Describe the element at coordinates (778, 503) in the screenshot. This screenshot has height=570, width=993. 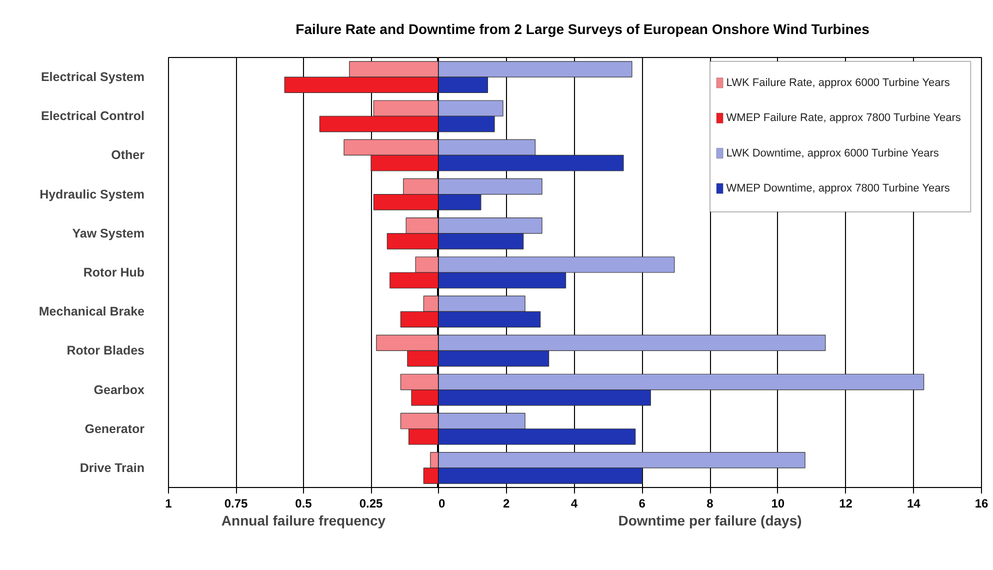
I see `x-tick-label: 10` at that location.